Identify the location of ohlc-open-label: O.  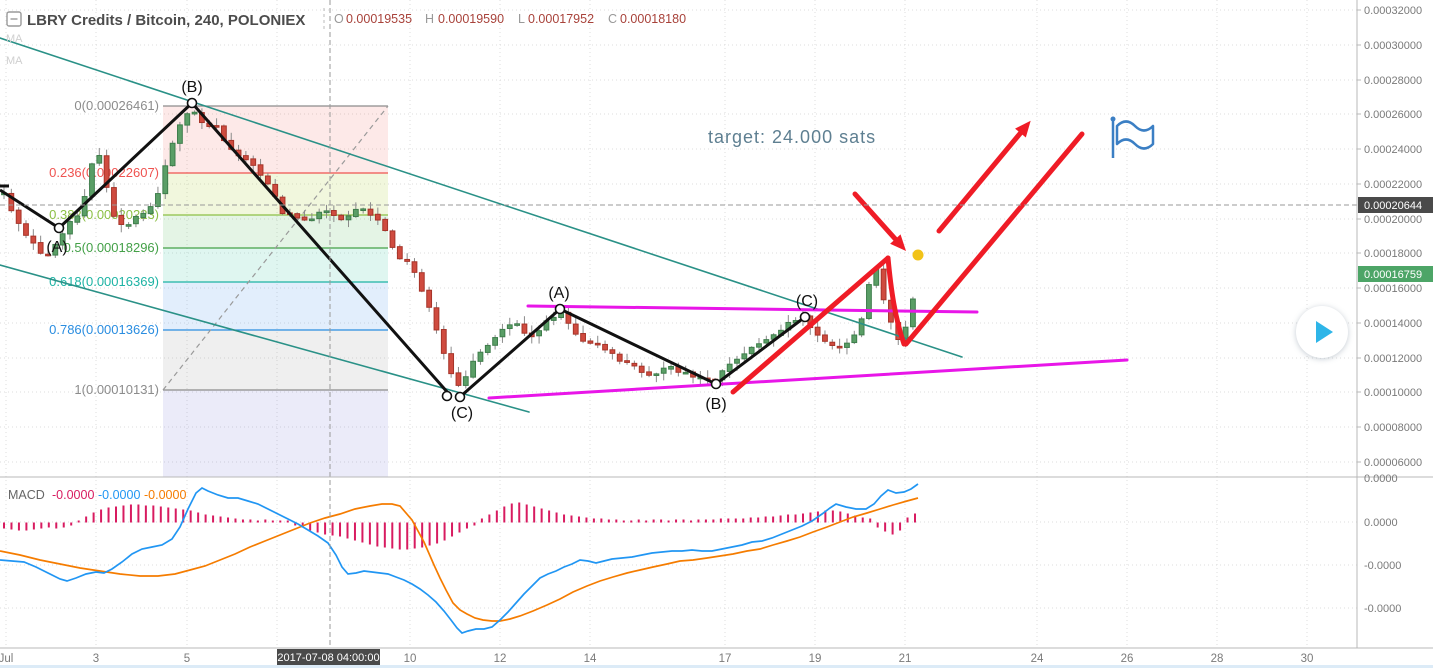
(339, 19).